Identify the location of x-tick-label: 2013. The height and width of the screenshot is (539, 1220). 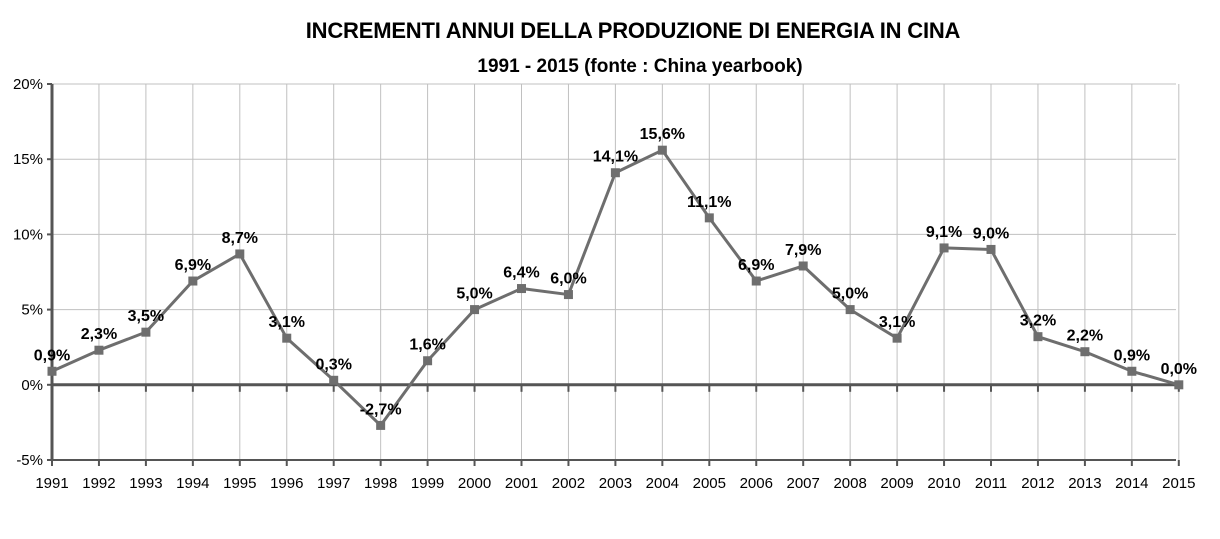
(1084, 483).